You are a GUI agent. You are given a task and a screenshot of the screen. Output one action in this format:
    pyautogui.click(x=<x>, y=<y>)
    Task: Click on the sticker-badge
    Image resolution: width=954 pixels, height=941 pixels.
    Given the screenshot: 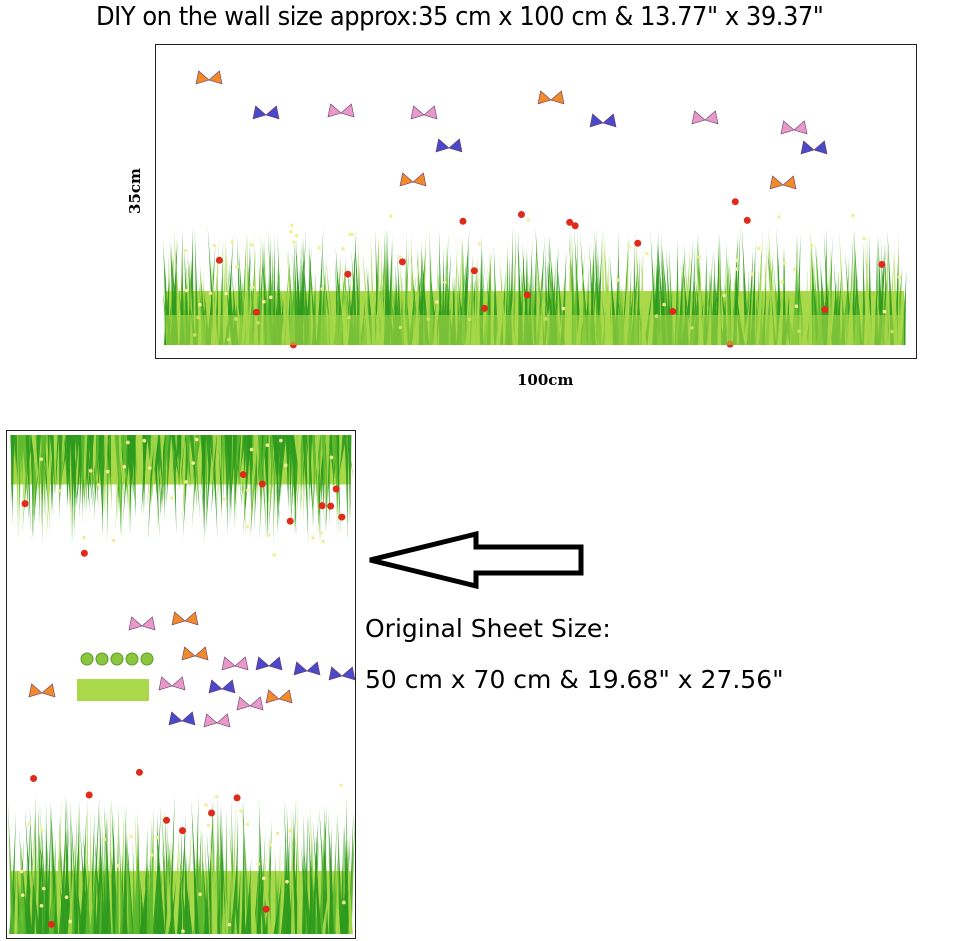 What is the action you would take?
    pyautogui.click(x=117, y=659)
    